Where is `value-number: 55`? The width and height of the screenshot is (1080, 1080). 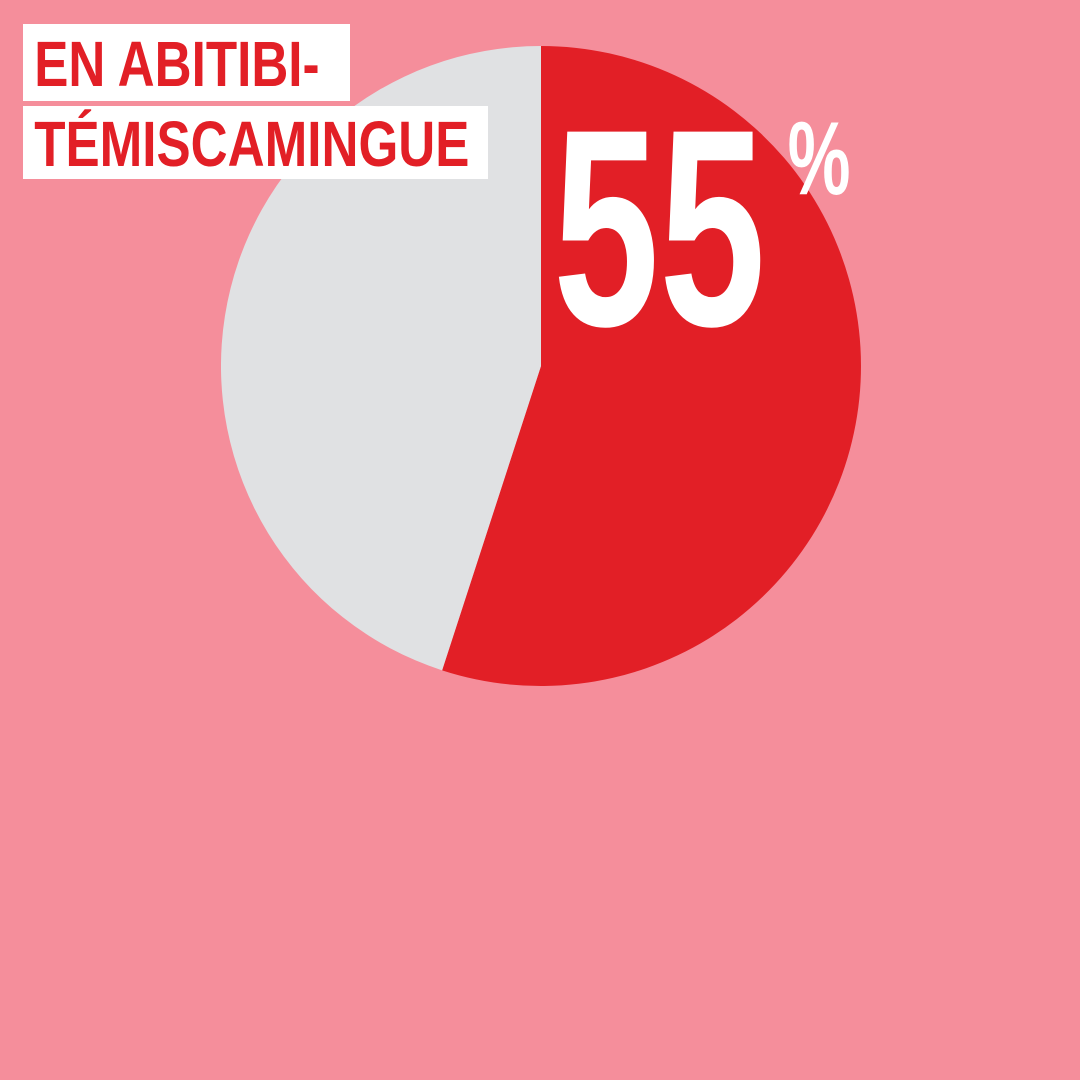 value-number: 55 is located at coordinates (659, 228).